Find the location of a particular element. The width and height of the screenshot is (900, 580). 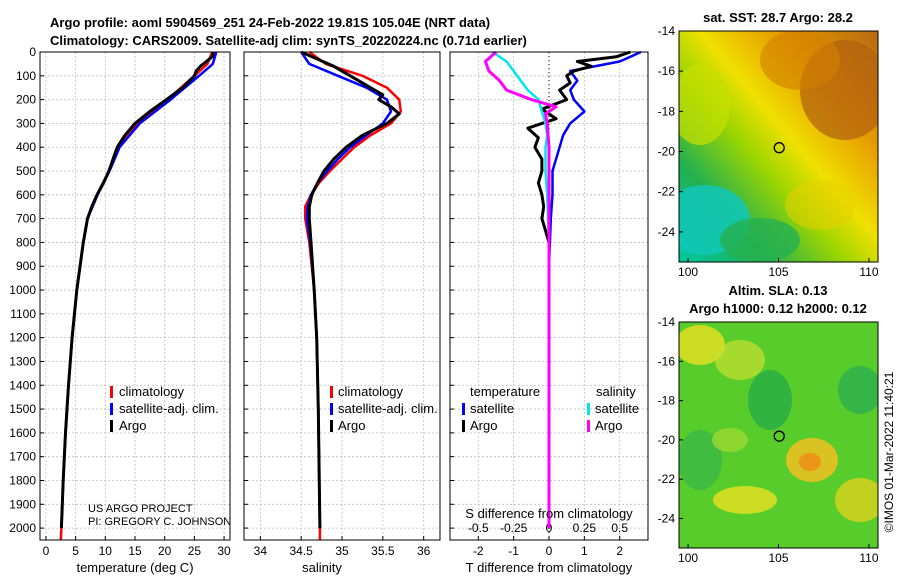

xtick-label: 15 is located at coordinates (135, 551).